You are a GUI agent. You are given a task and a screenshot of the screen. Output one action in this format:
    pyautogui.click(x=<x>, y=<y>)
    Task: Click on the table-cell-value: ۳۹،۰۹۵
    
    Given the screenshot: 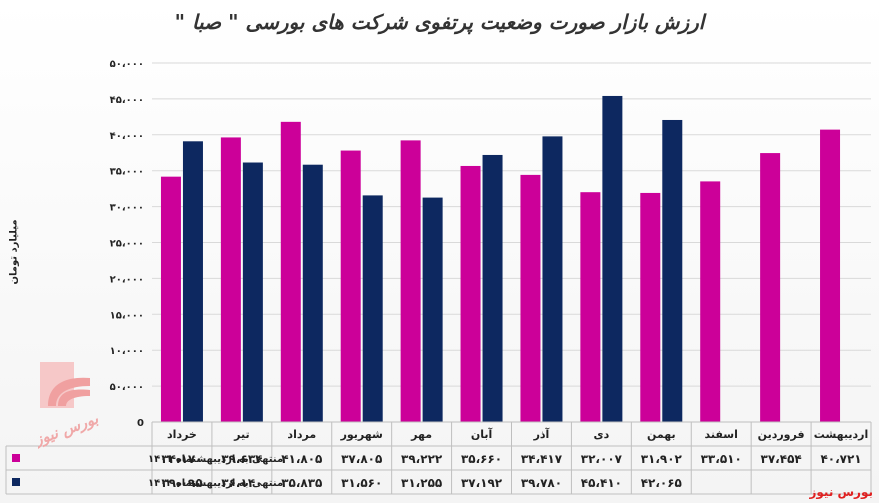 What is the action you would take?
    pyautogui.click(x=181, y=483)
    